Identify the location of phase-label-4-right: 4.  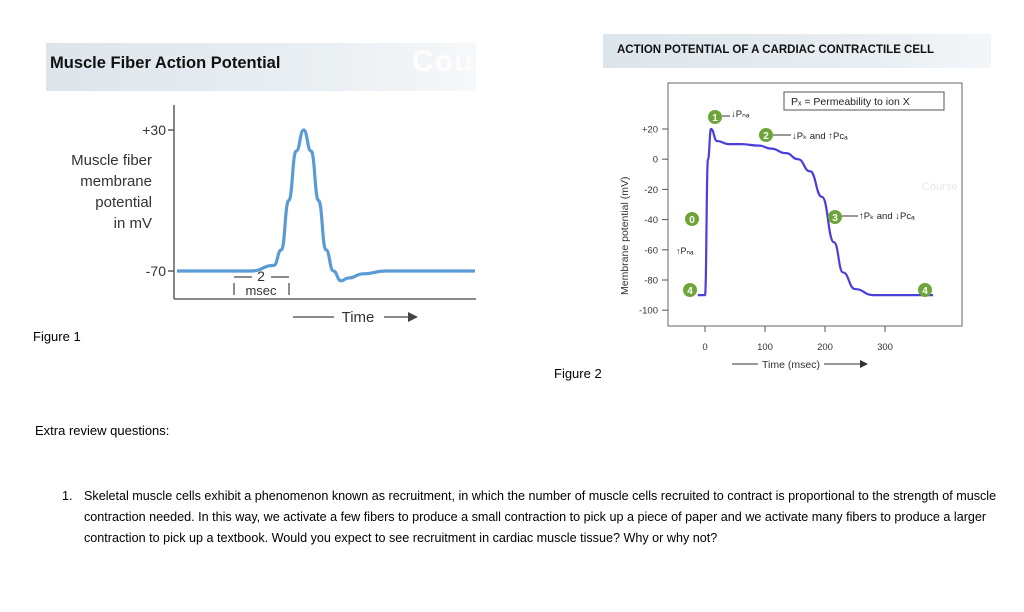
(925, 291).